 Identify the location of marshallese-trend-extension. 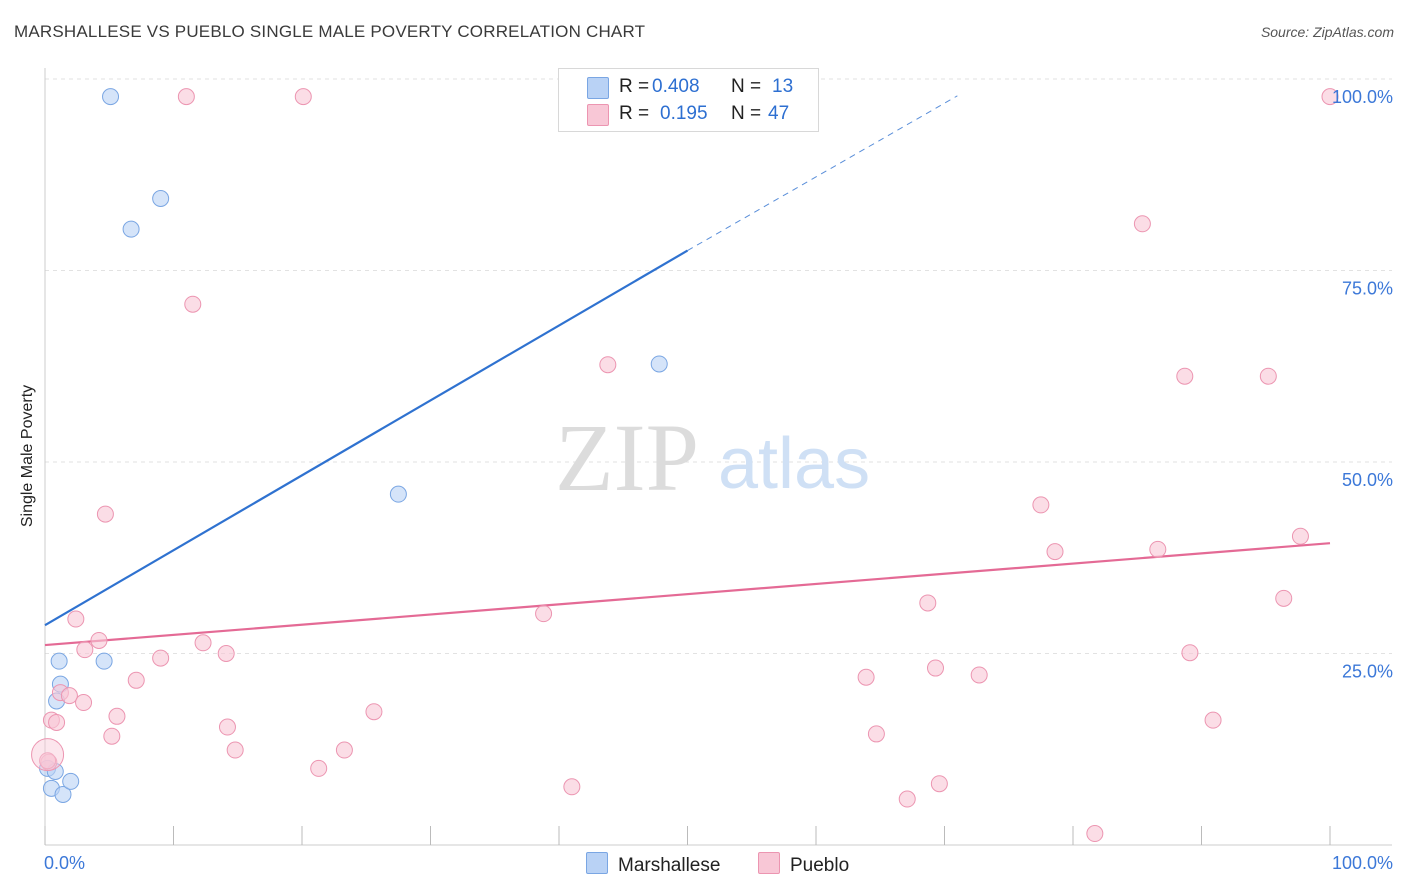
(822, 173).